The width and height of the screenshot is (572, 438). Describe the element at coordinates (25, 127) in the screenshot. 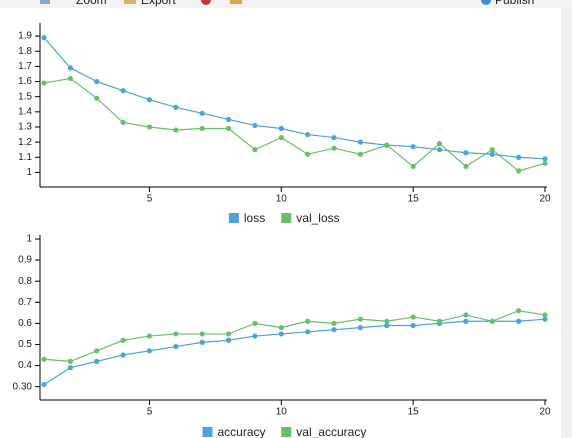

I see `y-tick-label: 1.3` at that location.